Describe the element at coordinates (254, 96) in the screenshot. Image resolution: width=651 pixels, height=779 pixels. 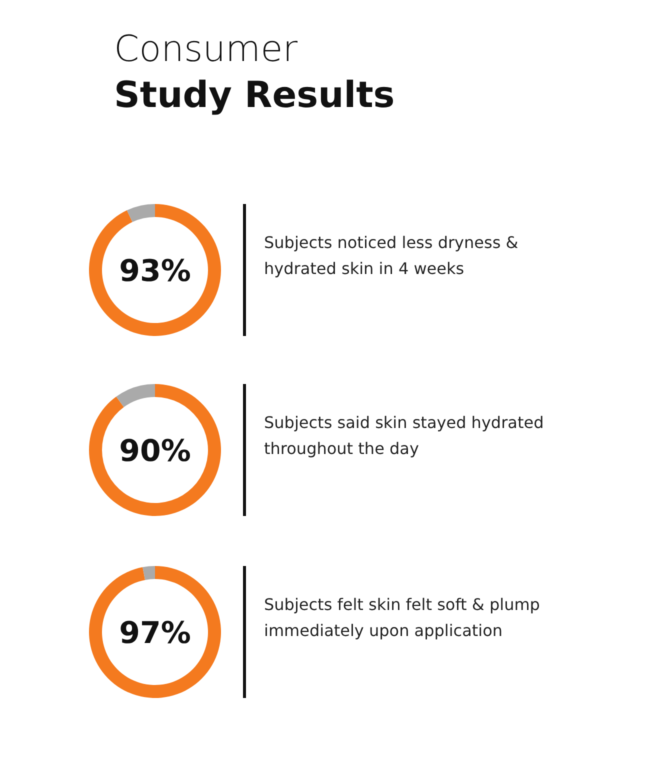
I see `chart-subtitle: Study Results` at that location.